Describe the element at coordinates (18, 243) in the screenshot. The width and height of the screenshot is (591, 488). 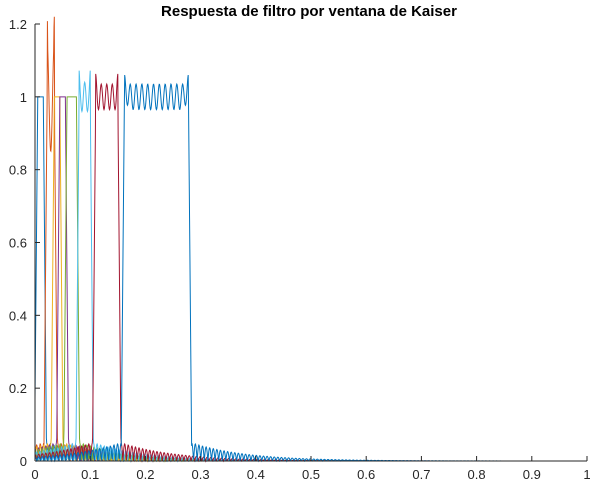
I see `y-tick-label: 0.6` at that location.